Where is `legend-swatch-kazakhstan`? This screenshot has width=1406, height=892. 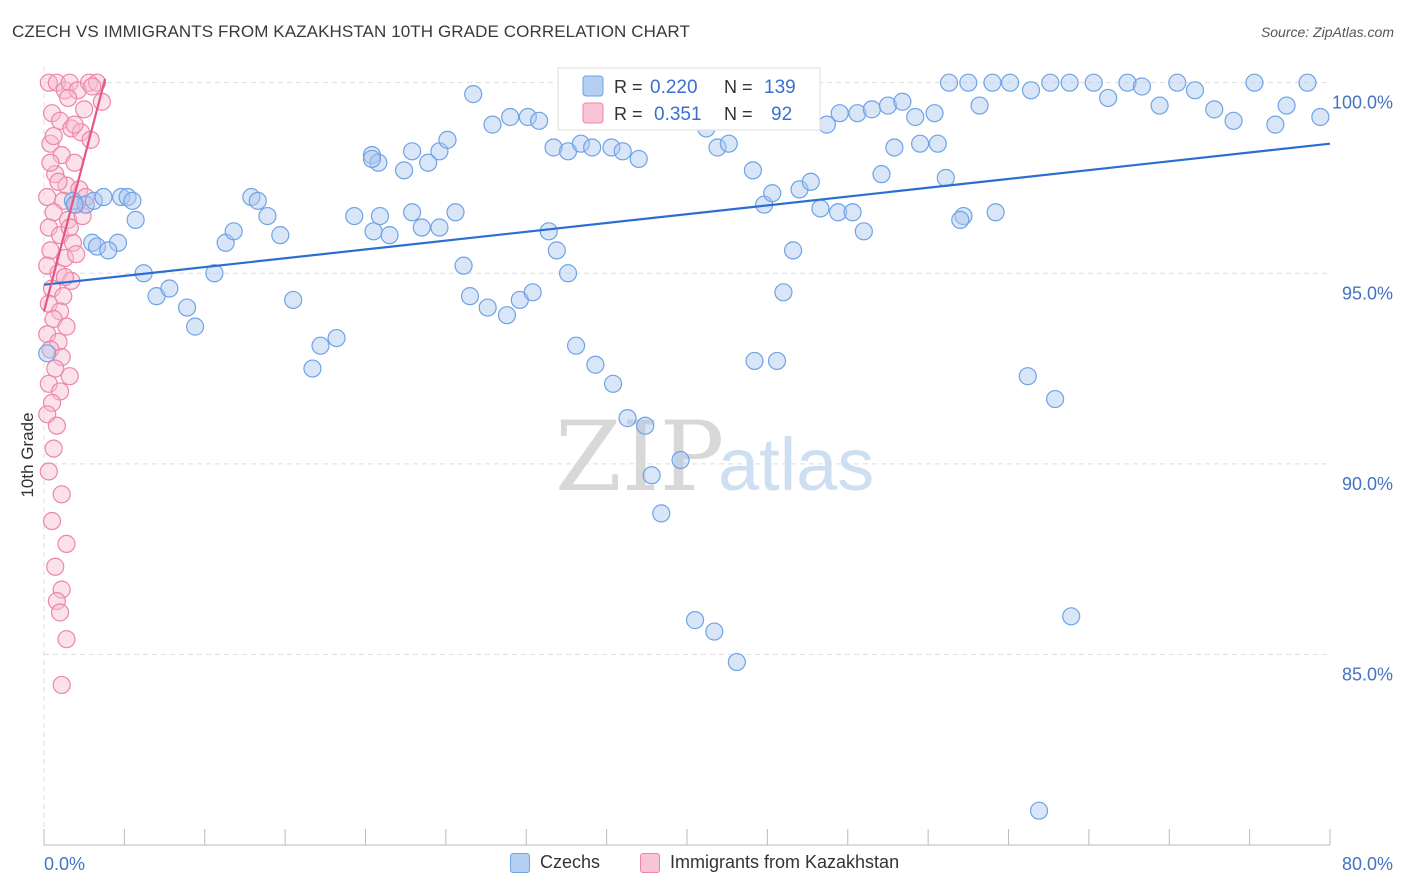
legend-swatch-kazakhstan is located at coordinates (650, 862).